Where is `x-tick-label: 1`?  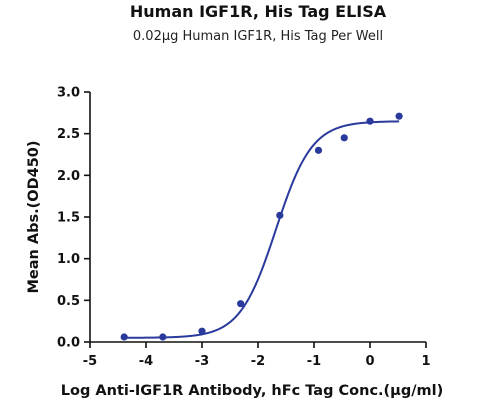 x-tick-label: 1 is located at coordinates (425, 361).